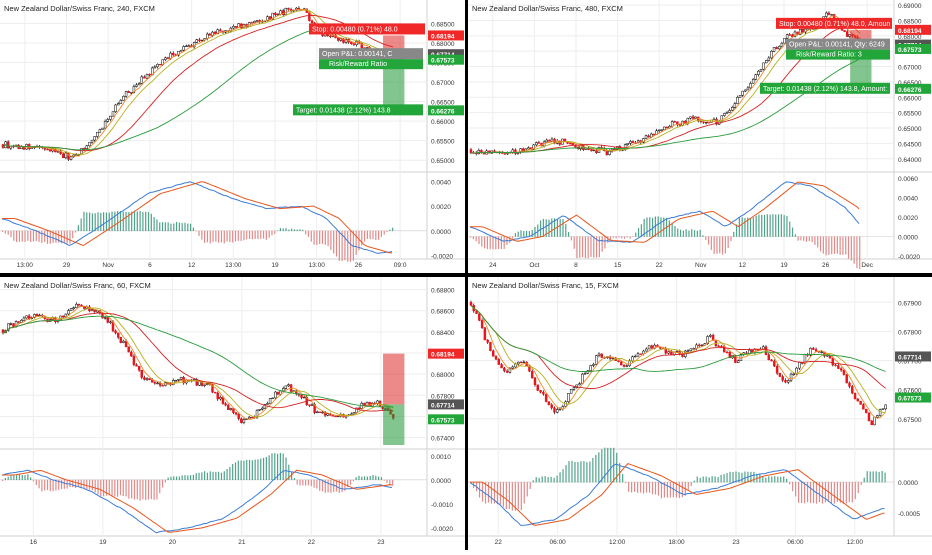  What do you see at coordinates (910, 303) in the screenshot?
I see `price-tick-label: 0.67900` at bounding box center [910, 303].